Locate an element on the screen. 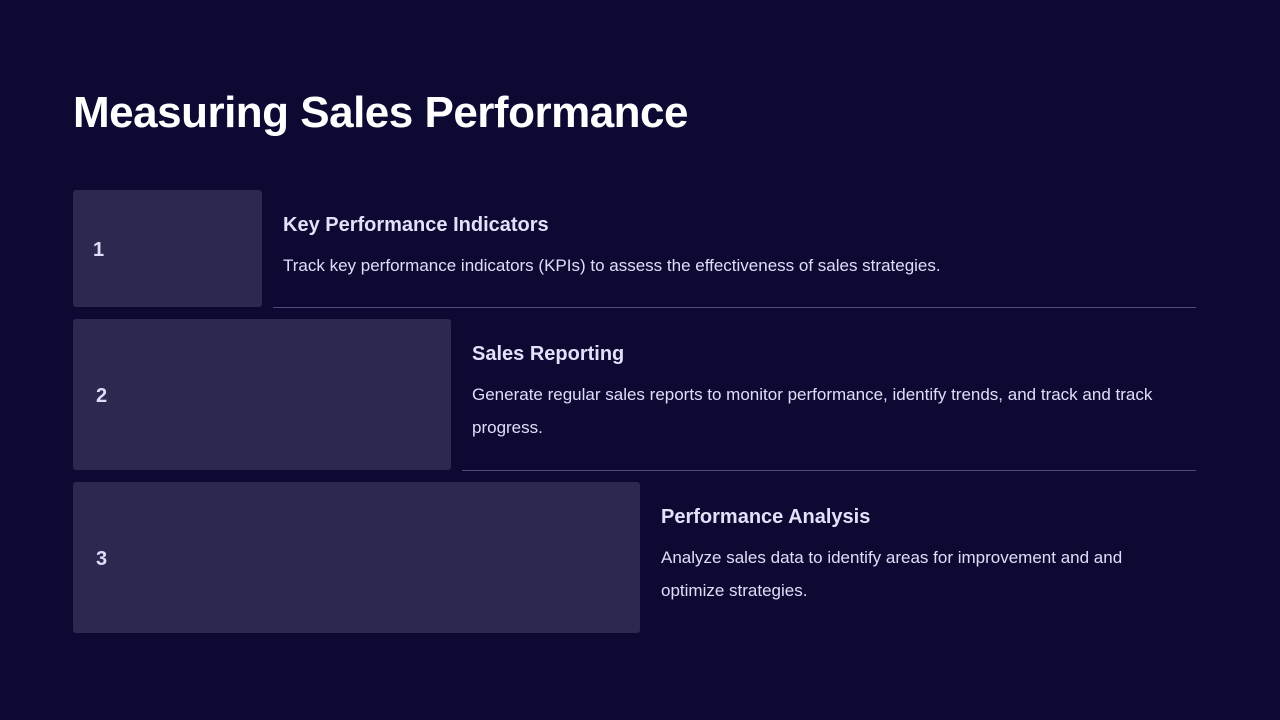 The image size is (1280, 720). step-1-box is located at coordinates (167, 248).